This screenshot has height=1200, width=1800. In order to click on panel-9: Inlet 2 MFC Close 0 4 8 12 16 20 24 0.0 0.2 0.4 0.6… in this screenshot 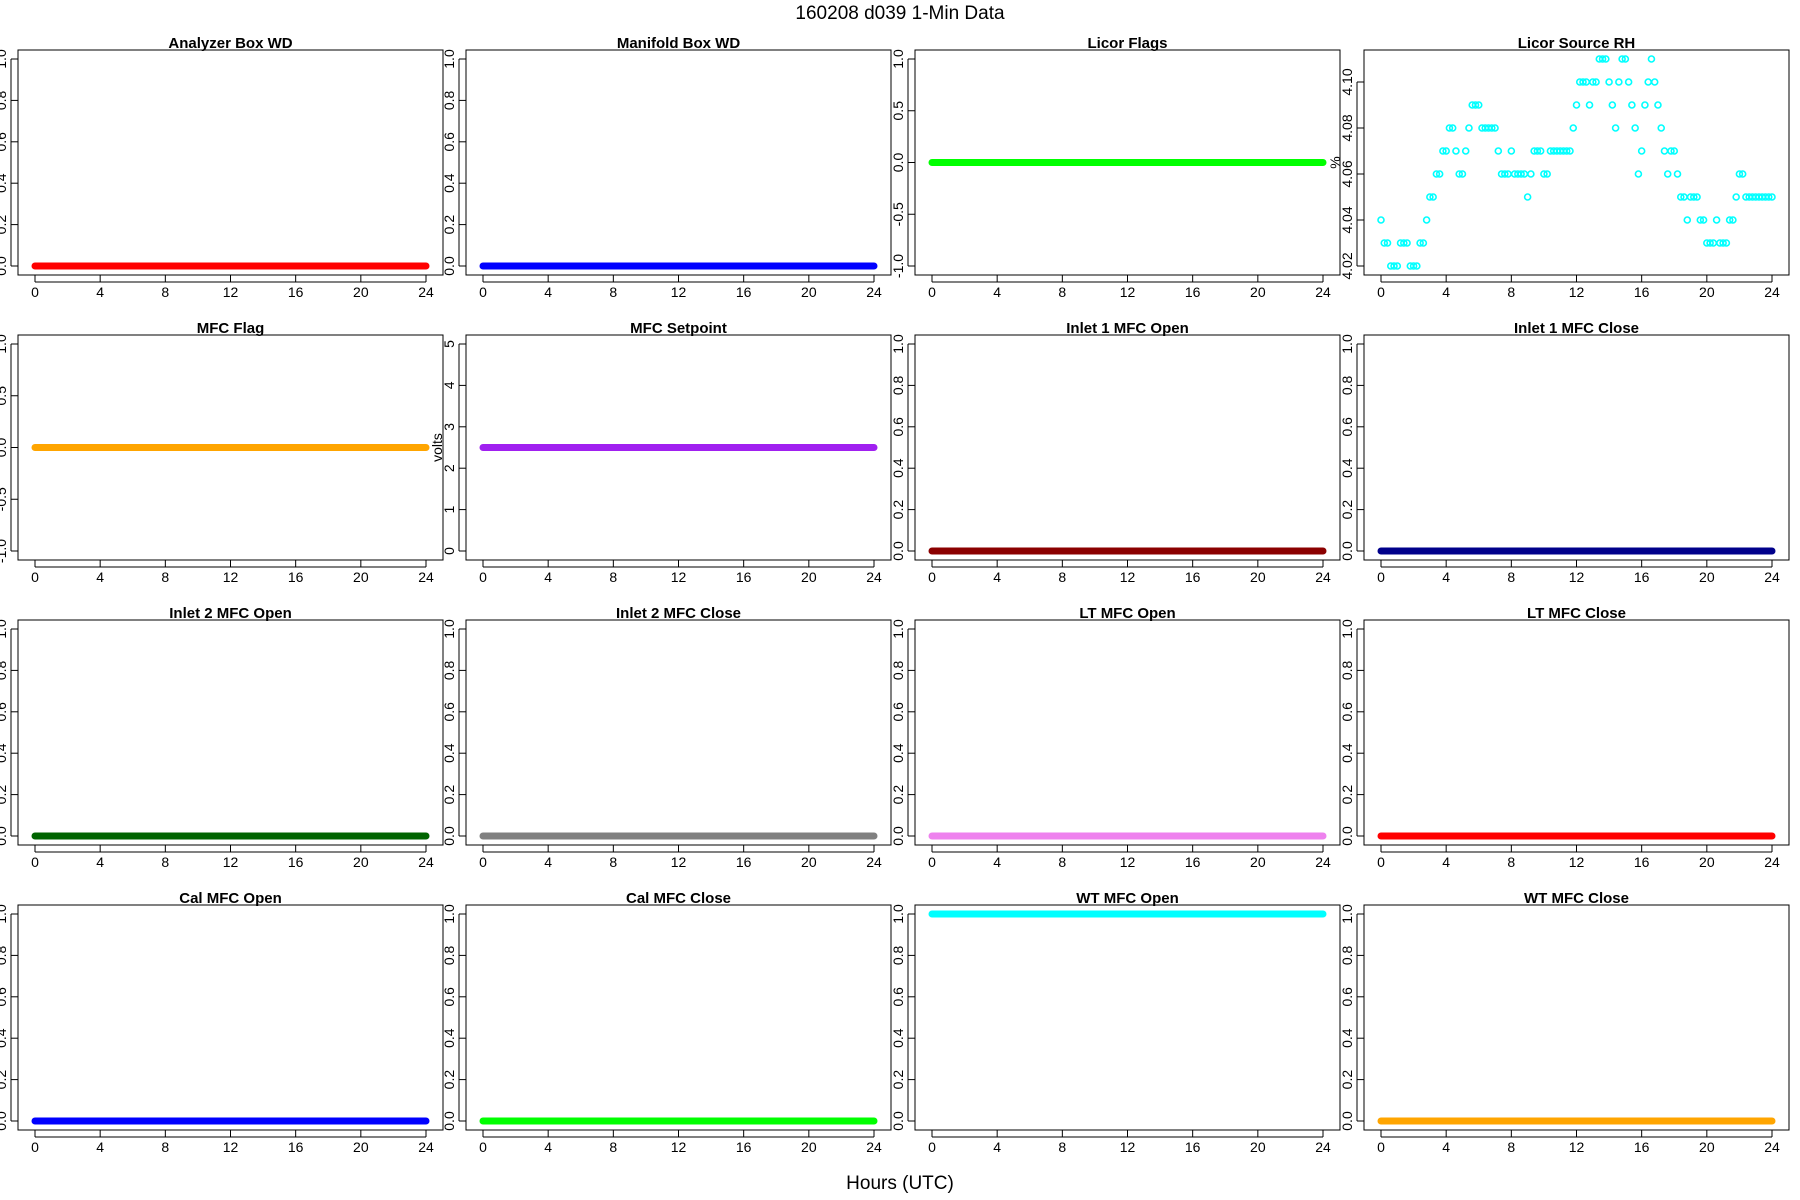, I will do `click(666, 737)`.